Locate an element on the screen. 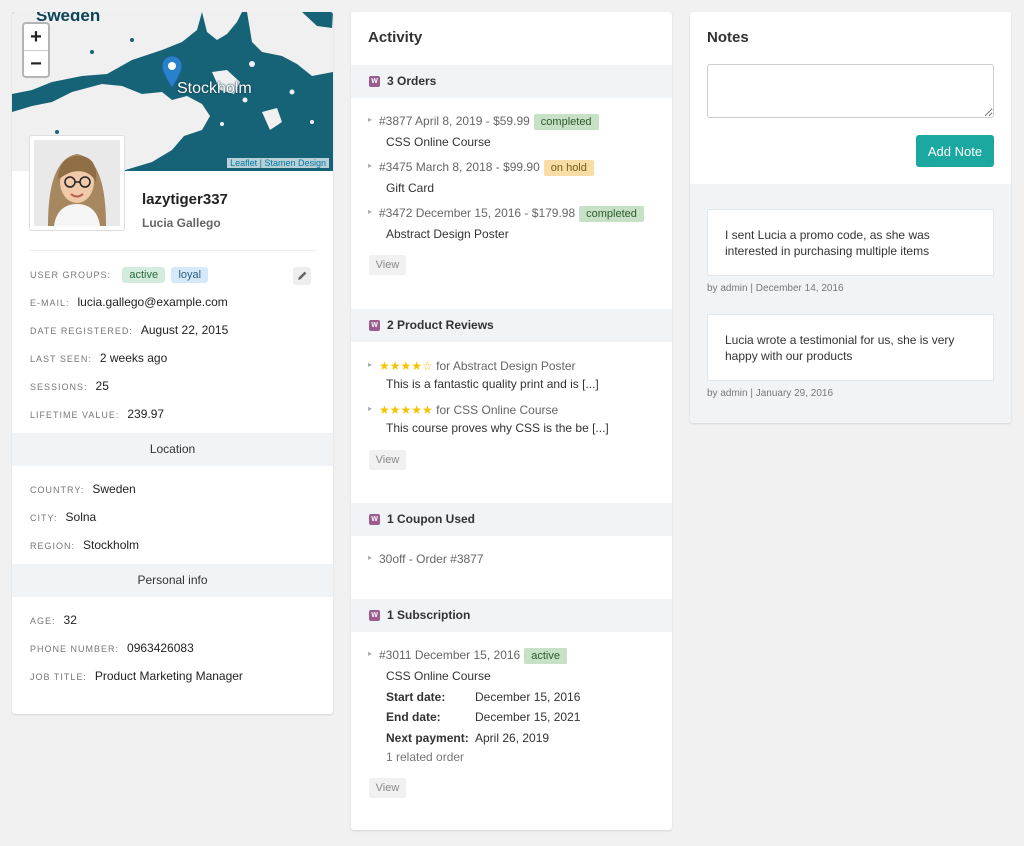 Image resolution: width=1024 pixels, height=846 pixels. coupon-line: ▸ 30off - Order #3877 is located at coordinates (426, 559).